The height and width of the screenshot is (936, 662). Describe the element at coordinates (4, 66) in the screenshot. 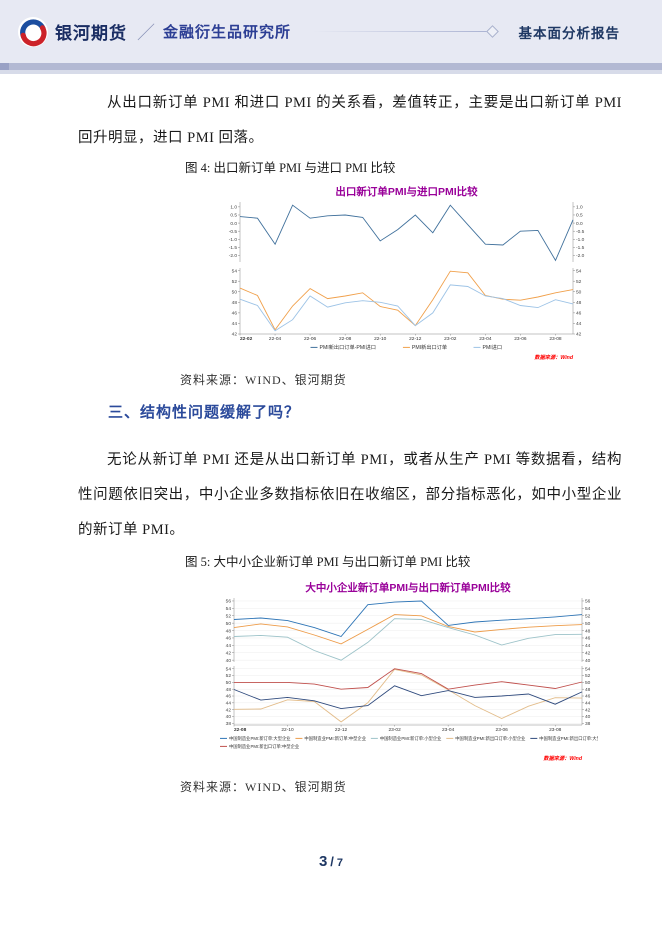

I see `header-band-cap` at that location.